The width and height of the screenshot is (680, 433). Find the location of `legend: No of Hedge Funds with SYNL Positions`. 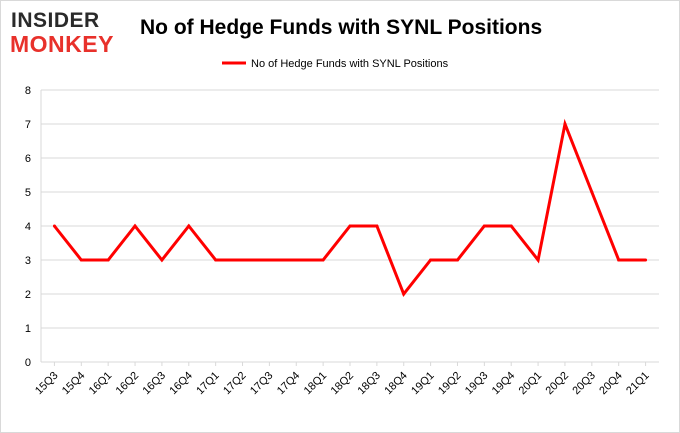

legend: No of Hedge Funds with SYNL Positions is located at coordinates (335, 64).